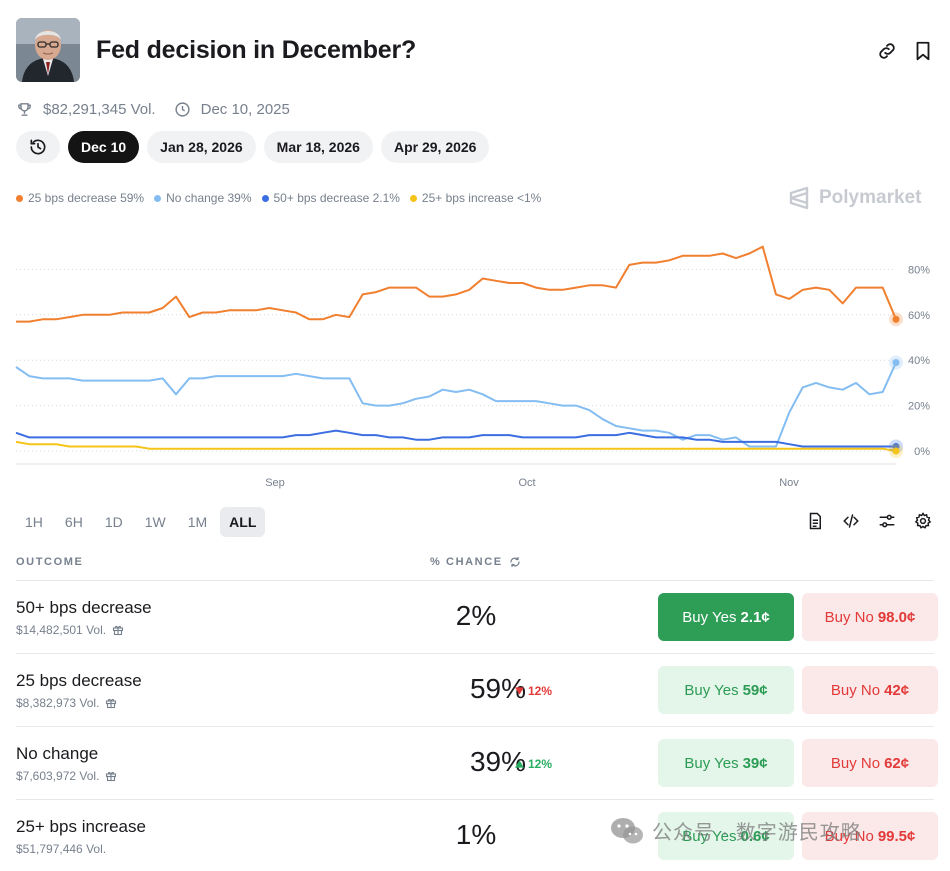 This screenshot has height=871, width=950. What do you see at coordinates (57, 753) in the screenshot?
I see `outcome-name: No change` at bounding box center [57, 753].